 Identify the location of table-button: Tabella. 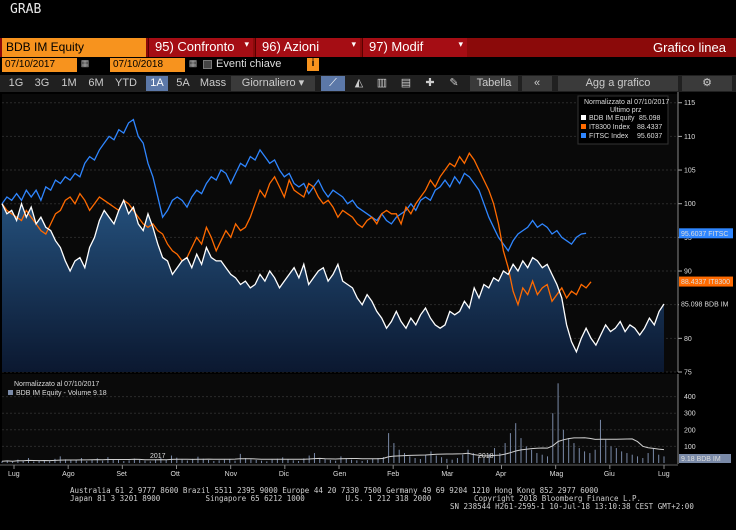
(494, 83).